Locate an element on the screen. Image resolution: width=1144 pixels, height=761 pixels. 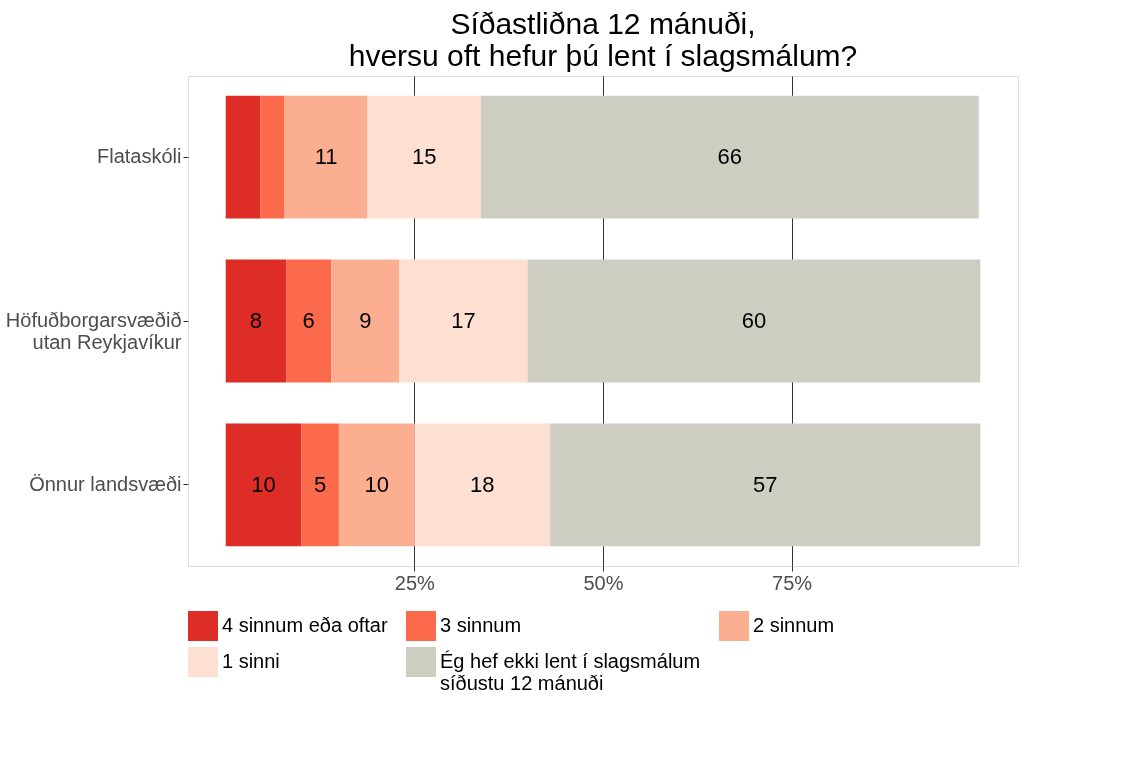
x-tick-label: 75% is located at coordinates (792, 582).